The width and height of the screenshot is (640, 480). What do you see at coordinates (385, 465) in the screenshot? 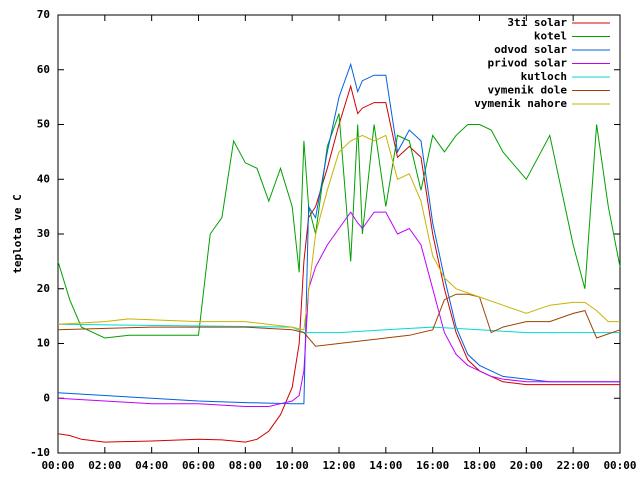
I see `x-tick-label: 14:00` at bounding box center [385, 465].